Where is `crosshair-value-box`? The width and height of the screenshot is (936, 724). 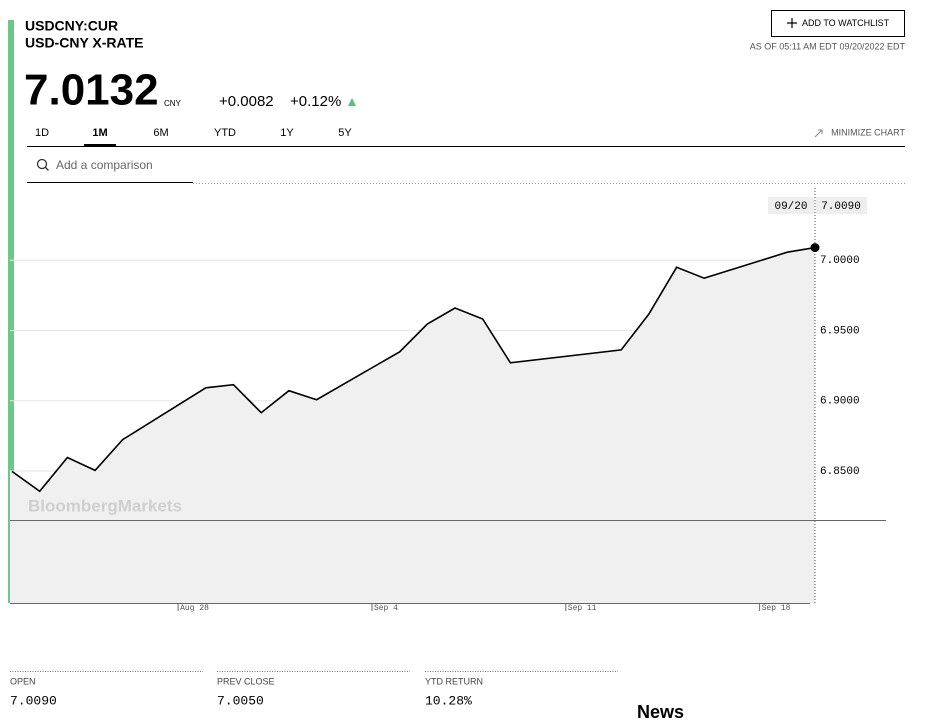 crosshair-value-box is located at coordinates (841, 205).